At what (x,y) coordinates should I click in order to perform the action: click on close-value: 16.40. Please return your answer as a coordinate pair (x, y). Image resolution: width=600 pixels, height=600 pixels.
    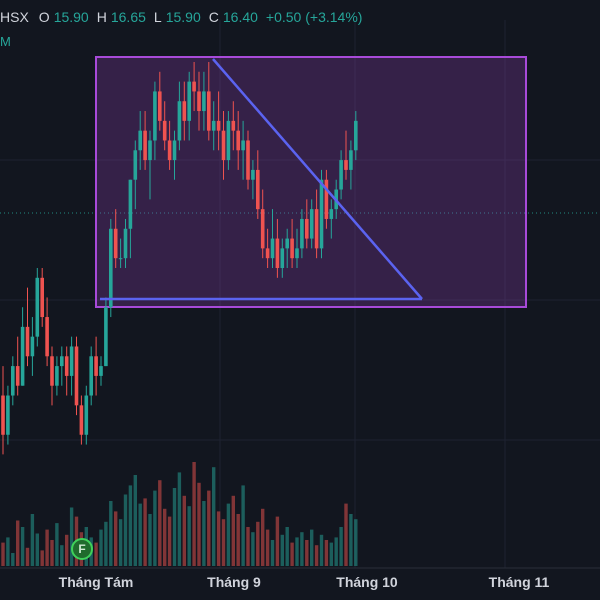
    Looking at the image, I should click on (240, 17).